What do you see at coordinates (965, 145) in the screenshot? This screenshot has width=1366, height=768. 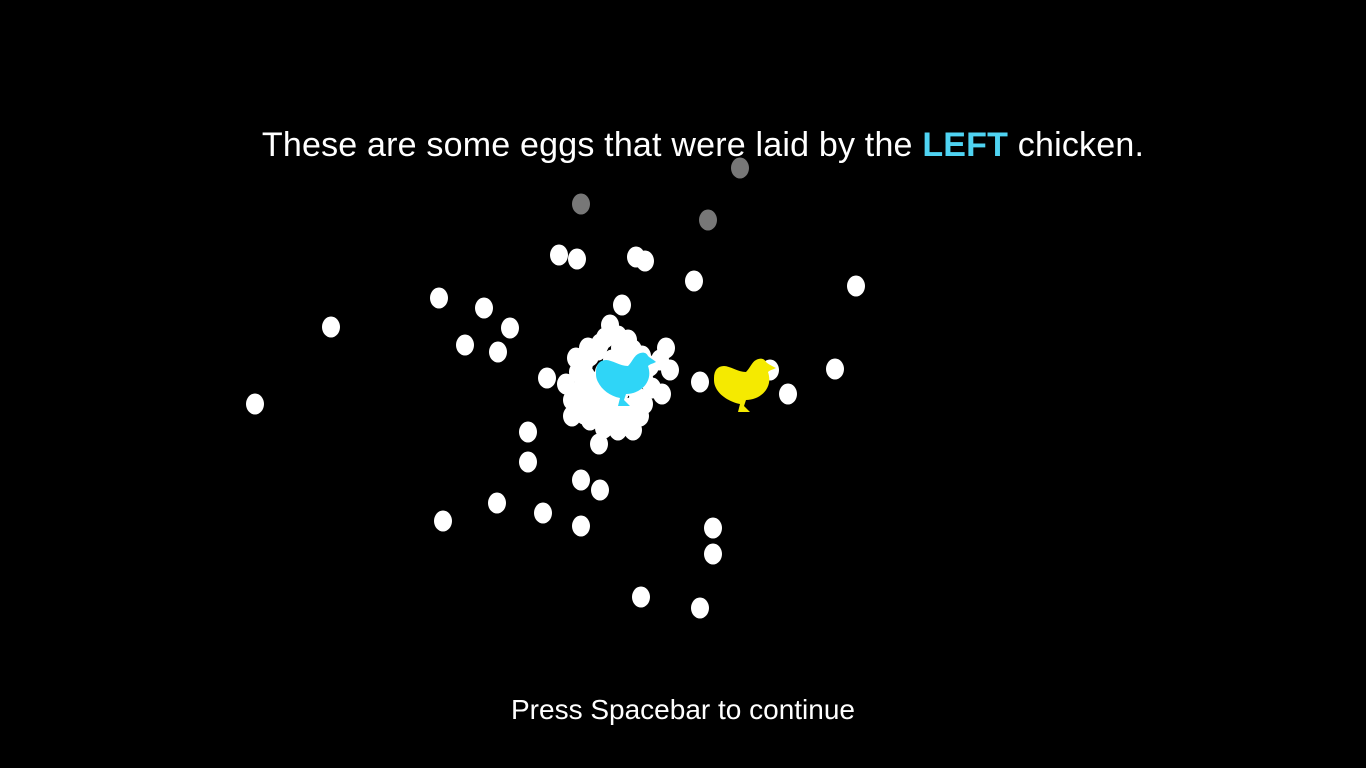 I see `instruction-highlight: LEFT` at bounding box center [965, 145].